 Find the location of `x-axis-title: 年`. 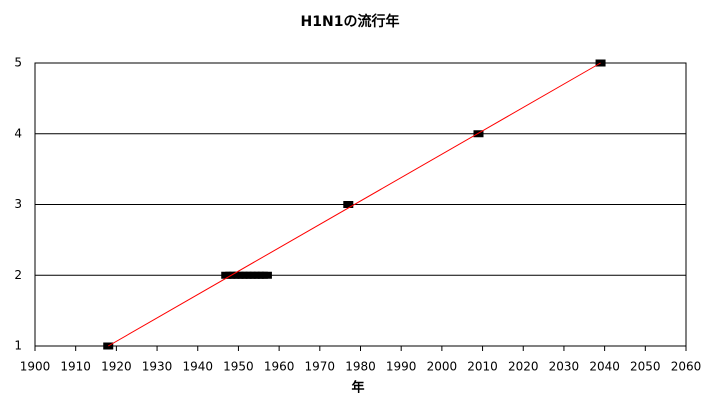

x-axis-title: 年 is located at coordinates (357, 388).